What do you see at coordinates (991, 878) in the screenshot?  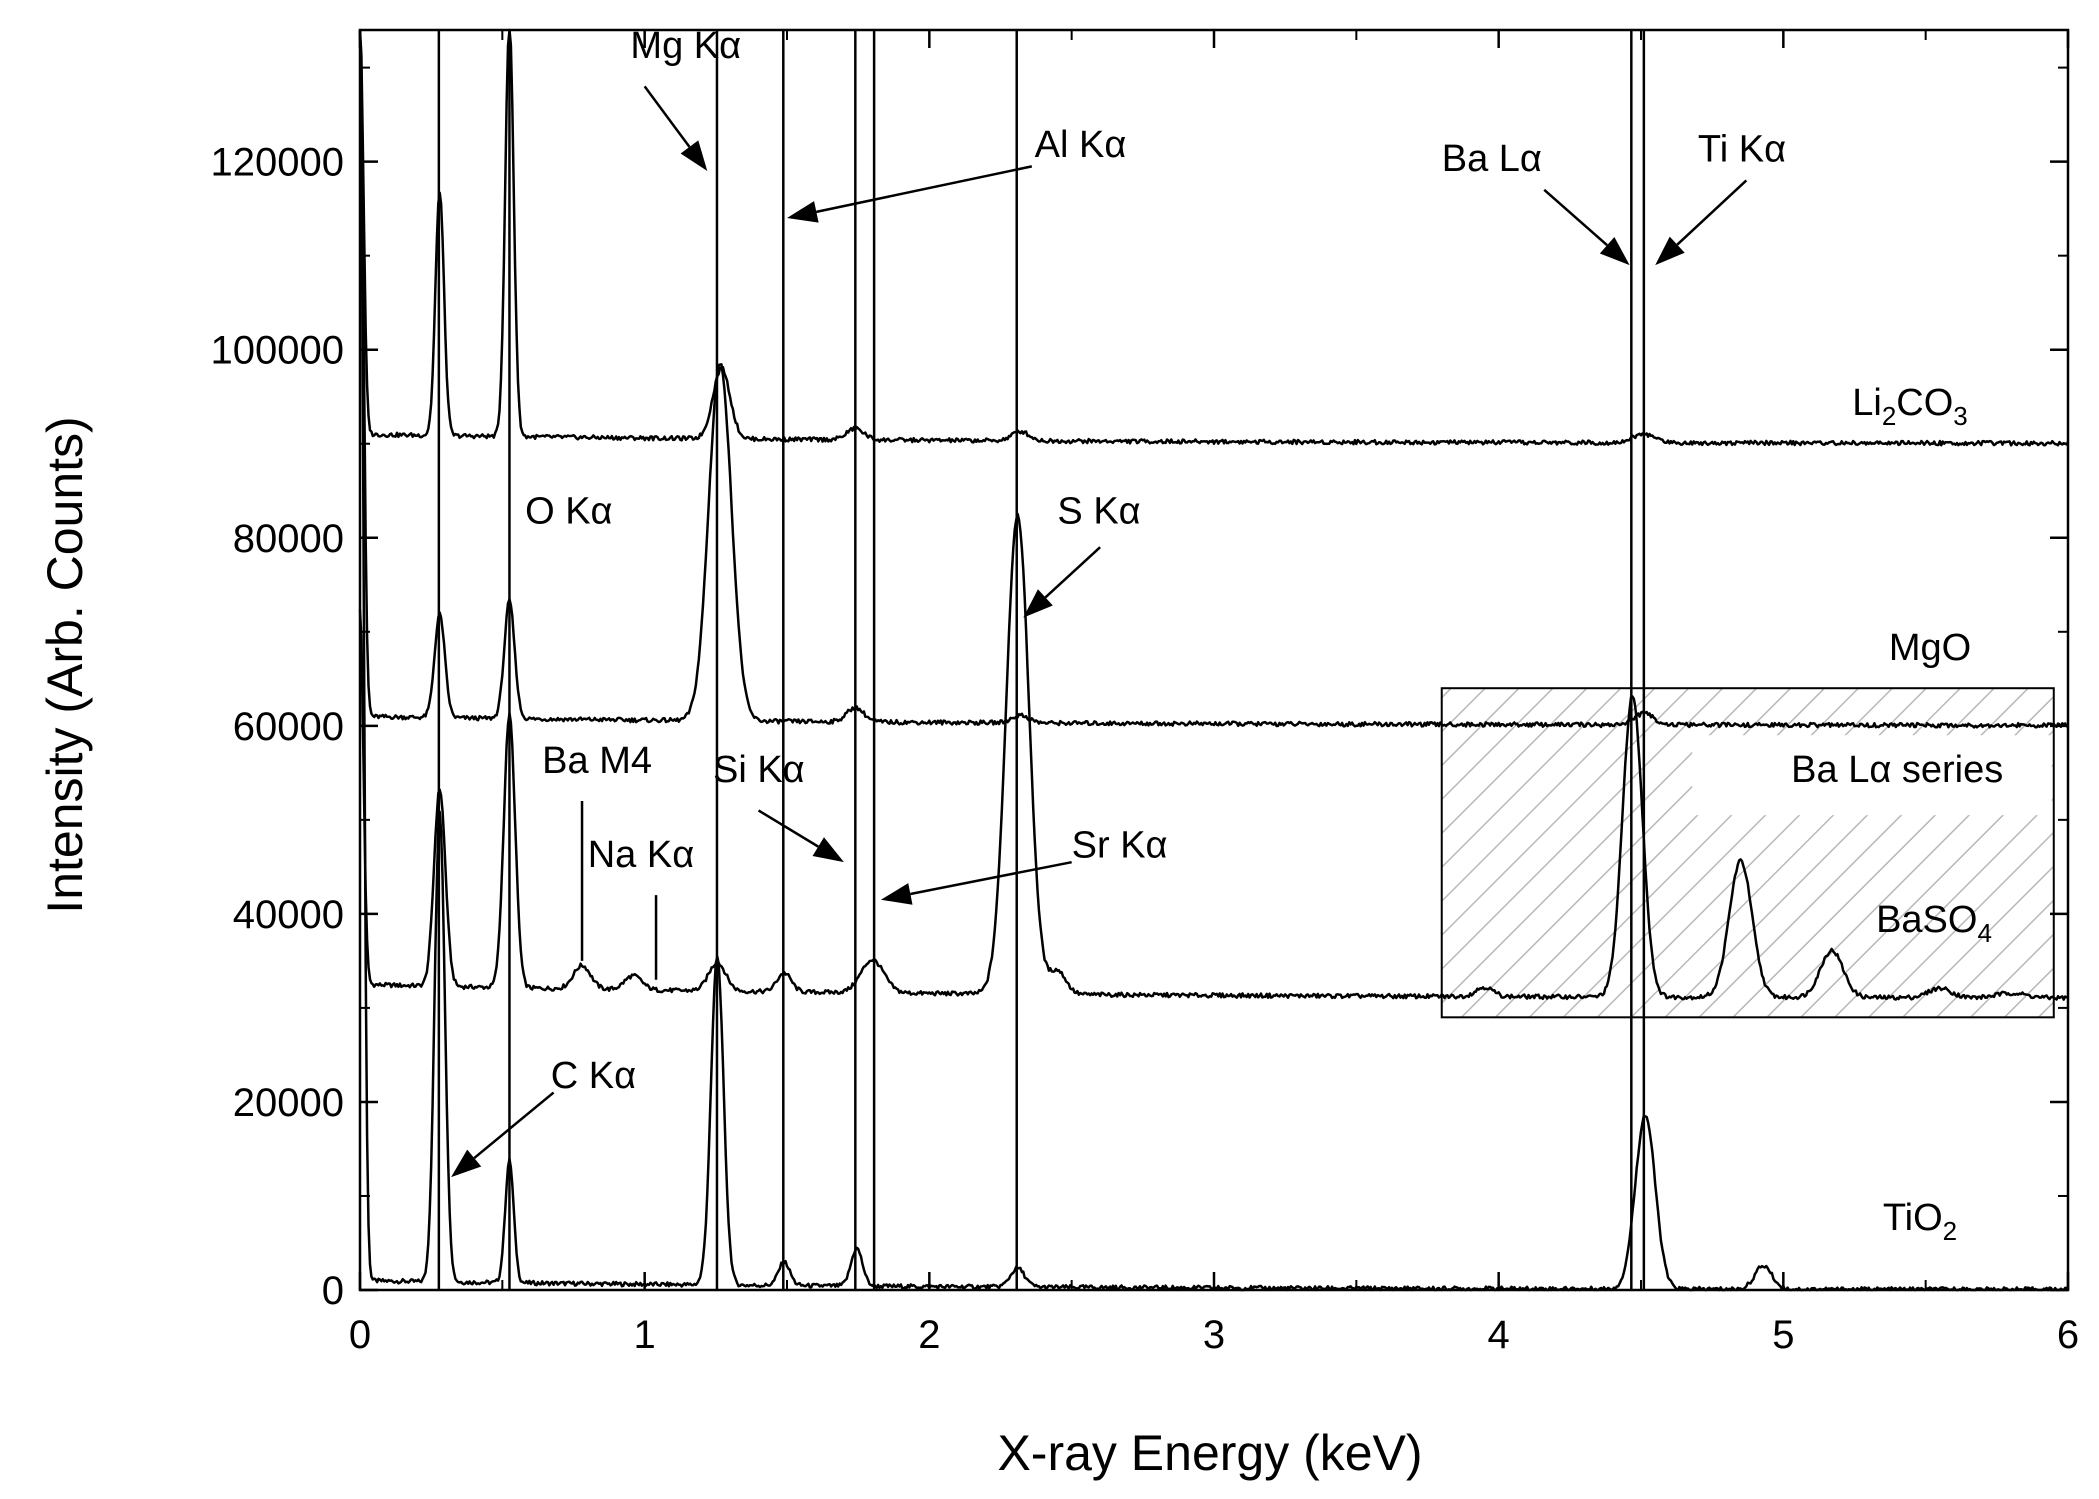 I see `sr-ka-arrow-line` at bounding box center [991, 878].